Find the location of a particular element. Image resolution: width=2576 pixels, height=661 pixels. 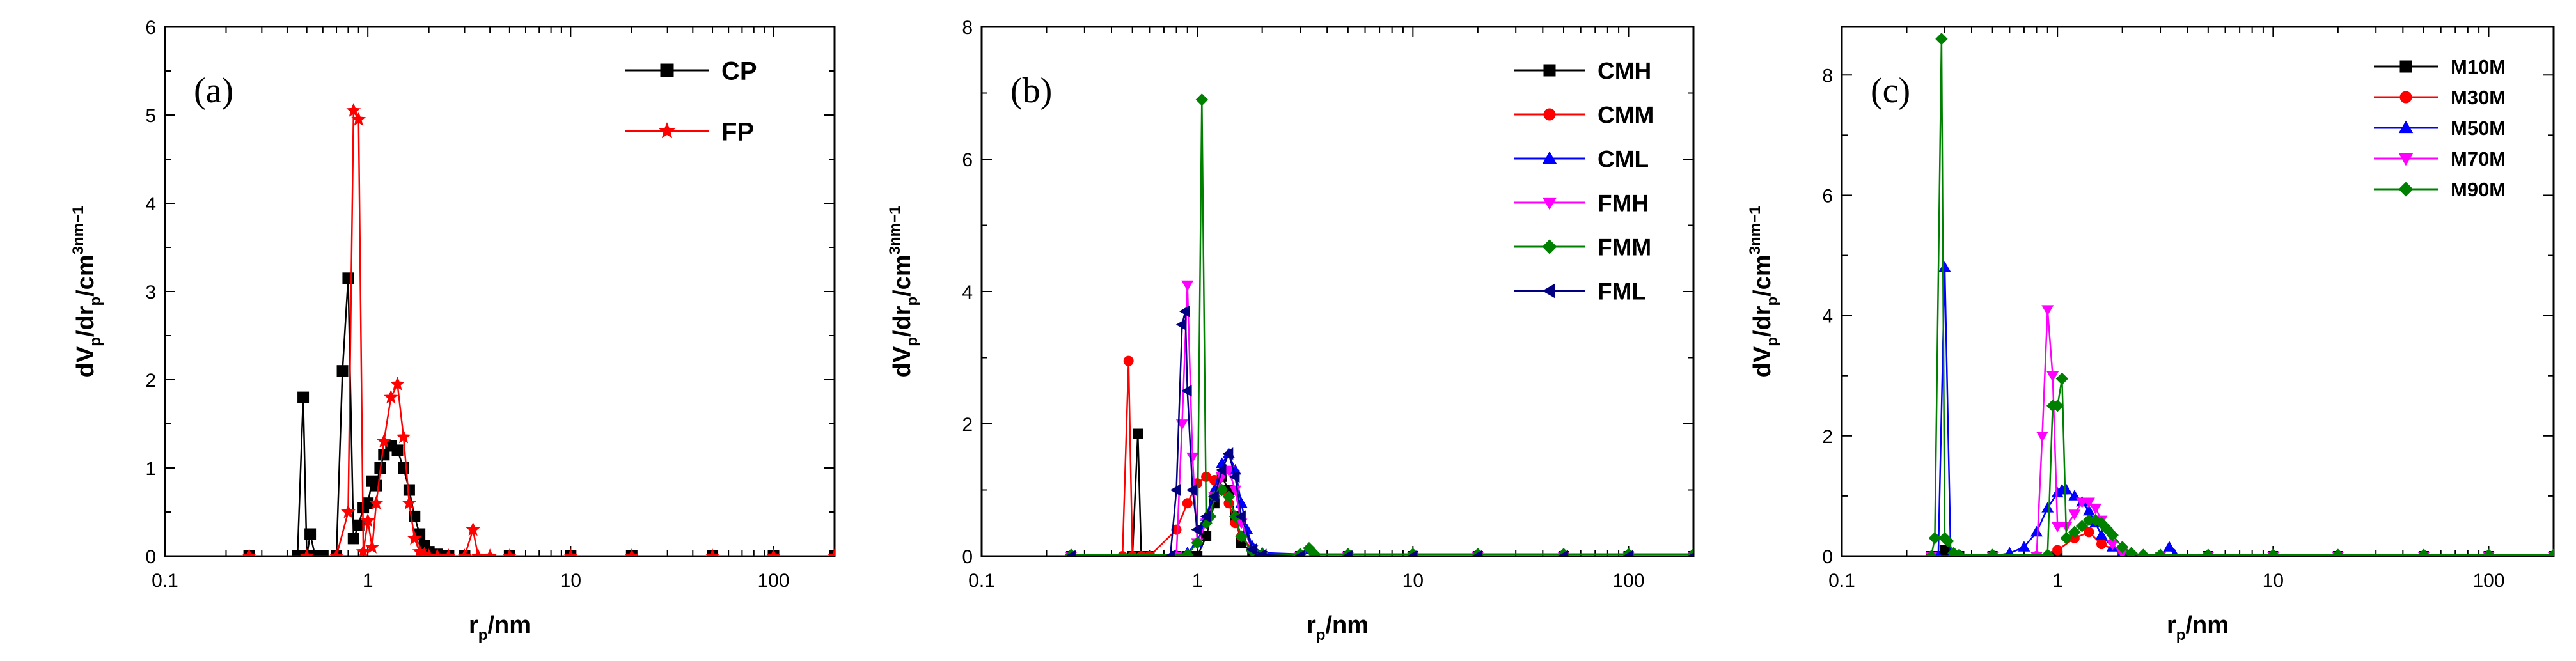

legend-item: FML is located at coordinates (1580, 291).